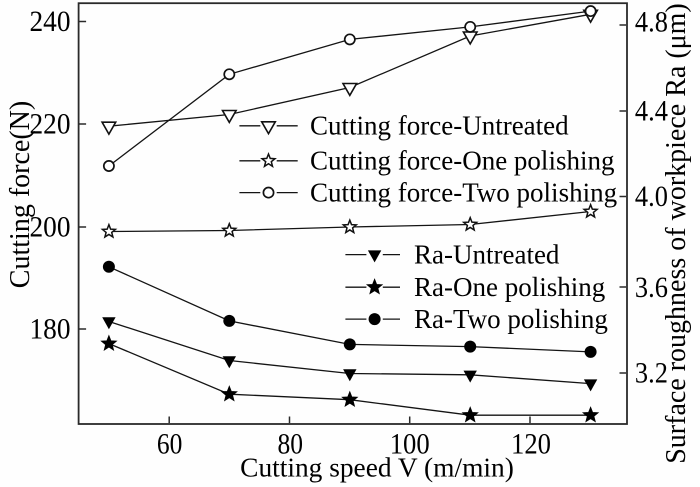 This screenshot has height=487, width=700. I want to click on svg-text: 4.8, so click(651, 21).